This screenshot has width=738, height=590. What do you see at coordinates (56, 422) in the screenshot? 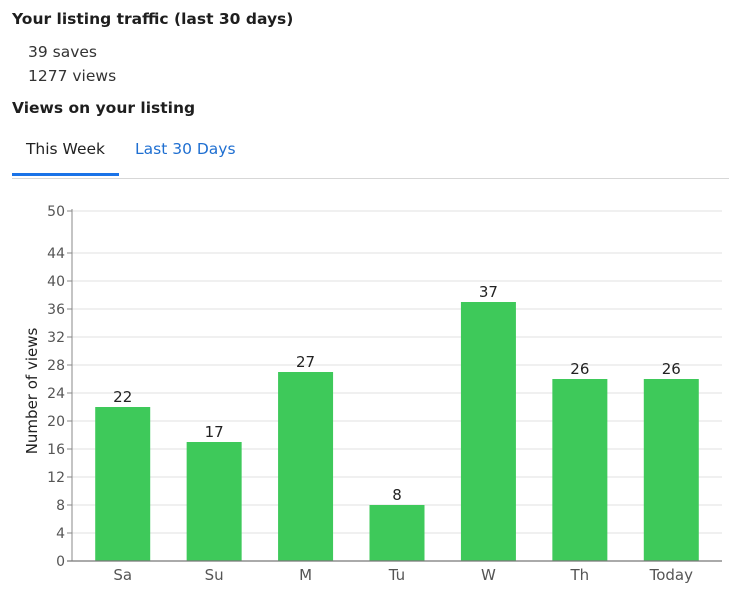
I see `y-tick-label: 20` at bounding box center [56, 422].